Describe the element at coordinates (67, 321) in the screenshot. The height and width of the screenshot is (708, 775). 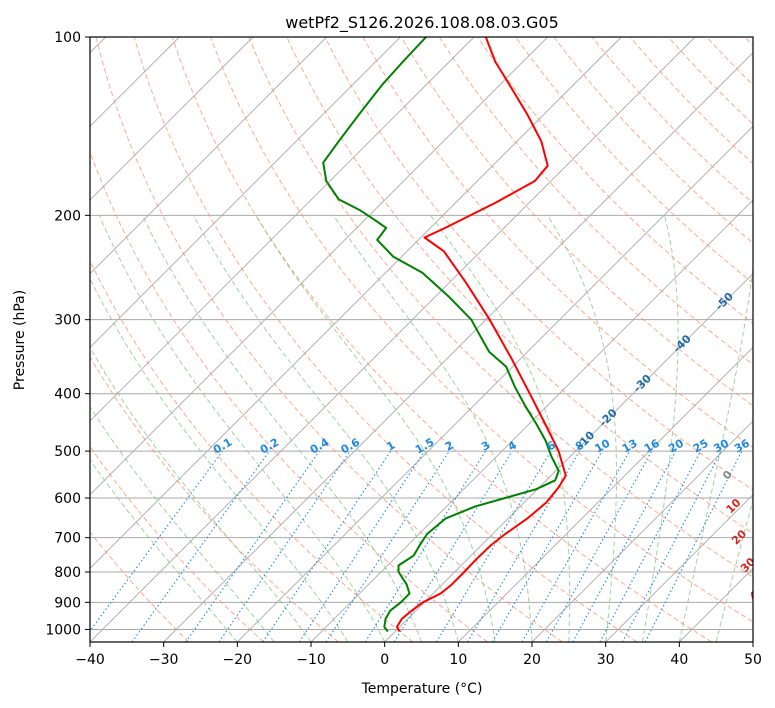
I see `y-tick-label: 300` at that location.